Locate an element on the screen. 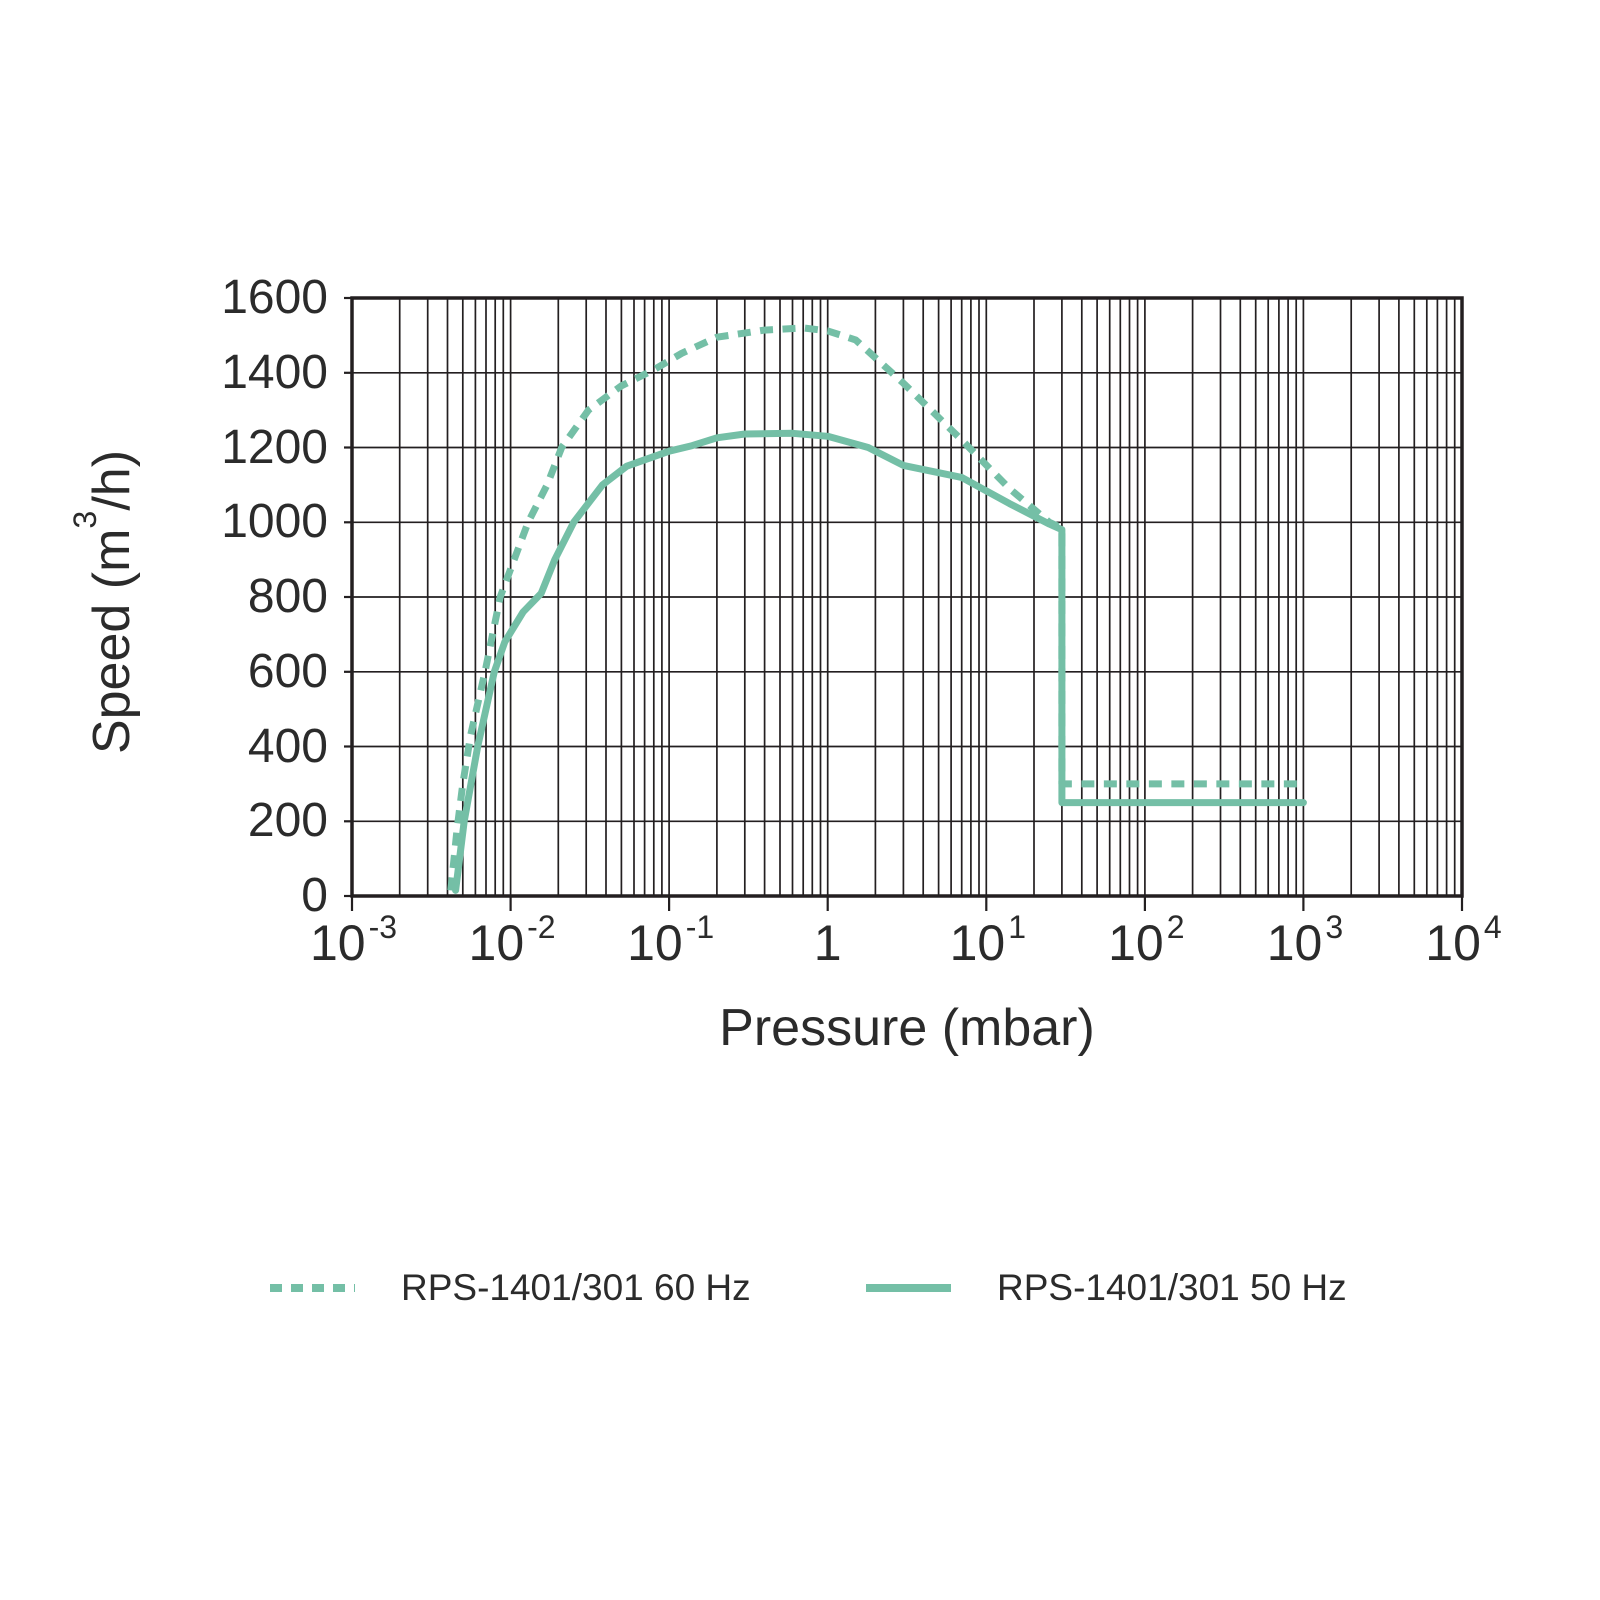 This screenshot has height=1600, width=1600. x-tick-label: 1 is located at coordinates (827, 943).